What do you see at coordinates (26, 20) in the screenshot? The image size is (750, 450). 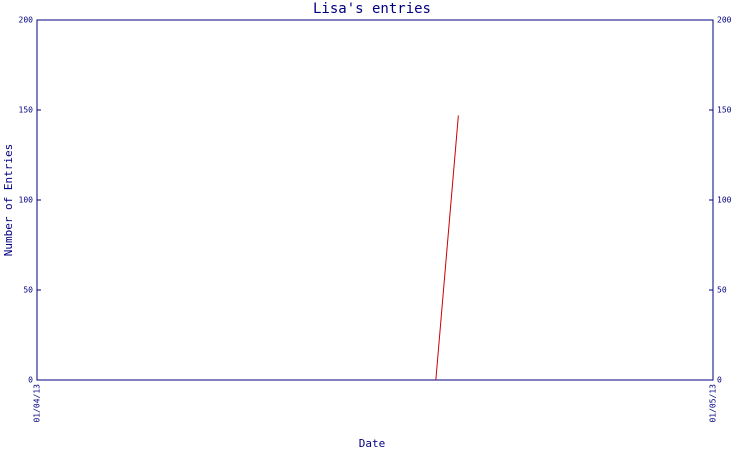 I see `y-tick-label: 200` at bounding box center [26, 20].